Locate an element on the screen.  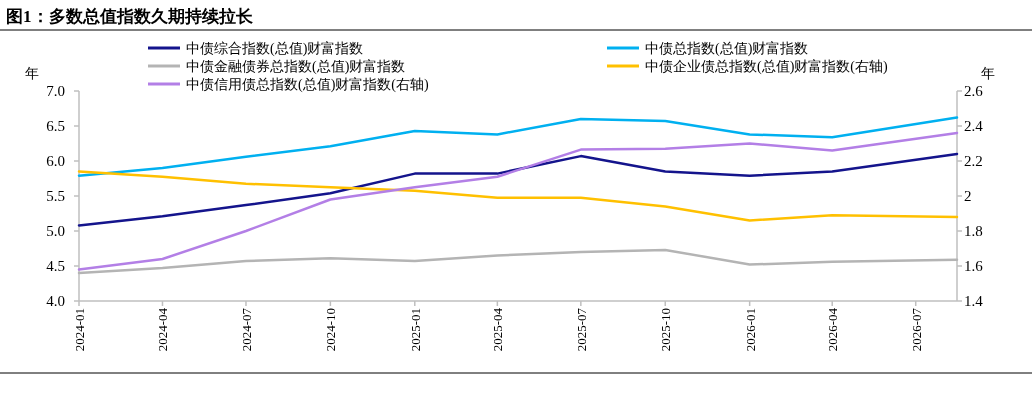
y2-tick-label: 2.6 is located at coordinates (974, 91).